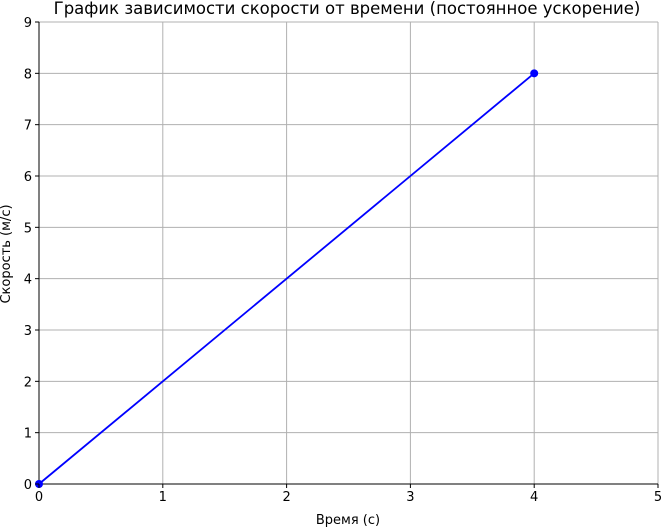 Image resolution: width=662 pixels, height=527 pixels. I want to click on y-tick-label: 0, so click(28, 485).